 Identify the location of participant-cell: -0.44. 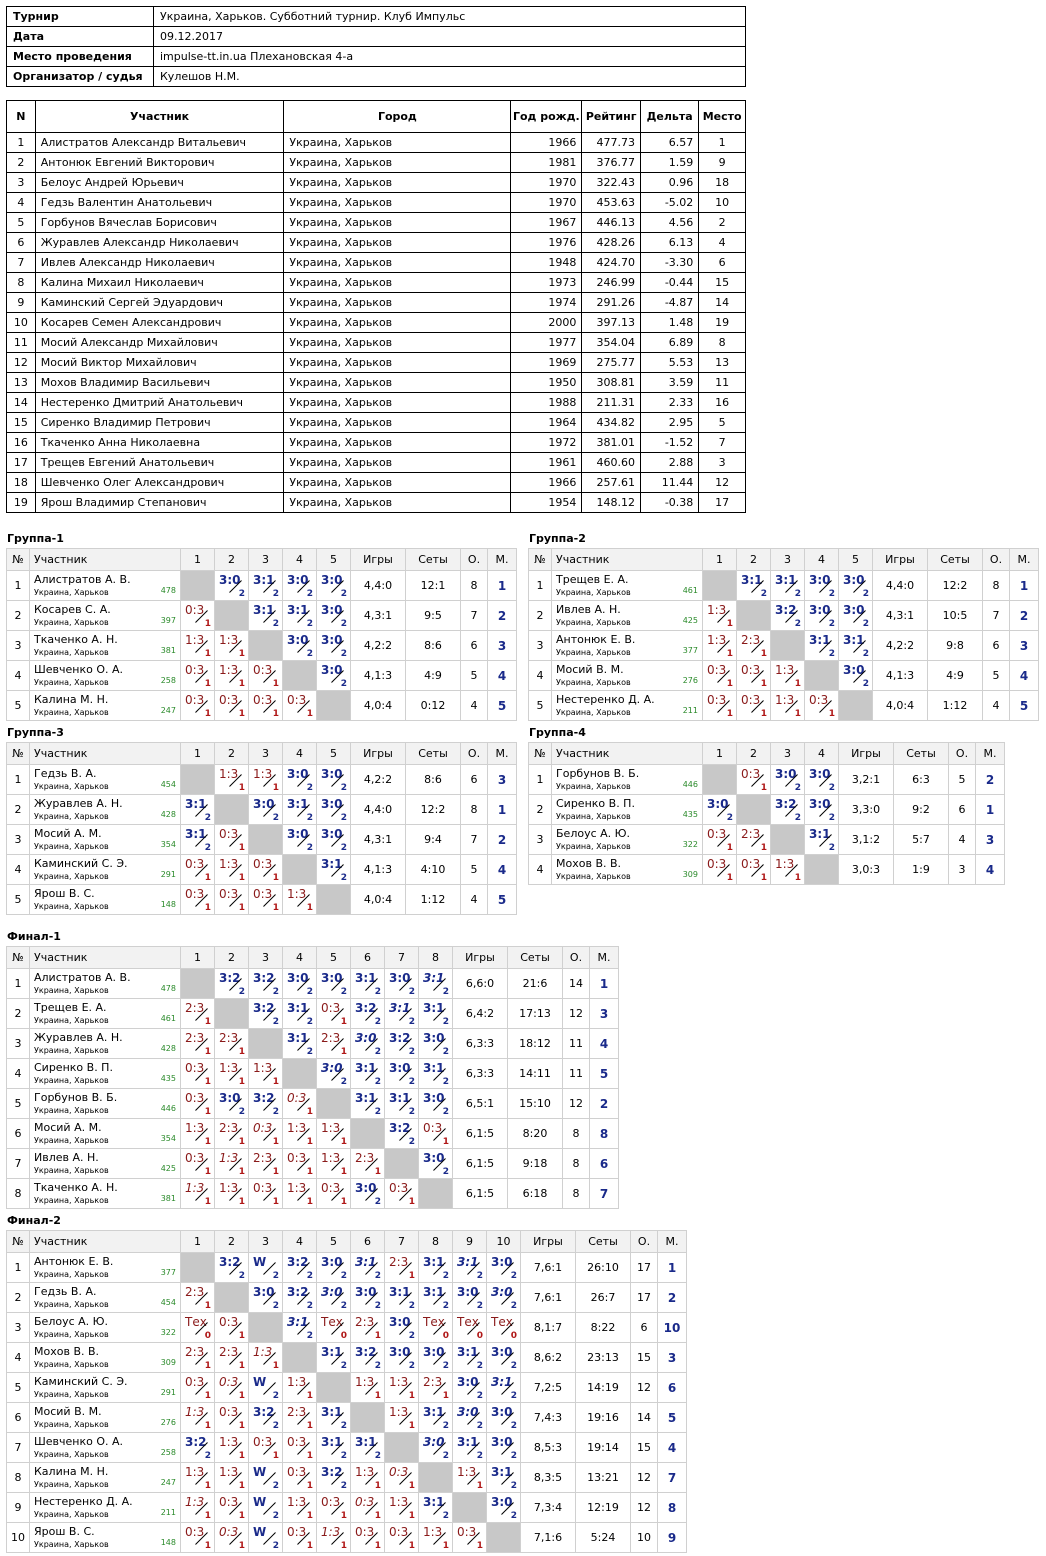
(669, 282).